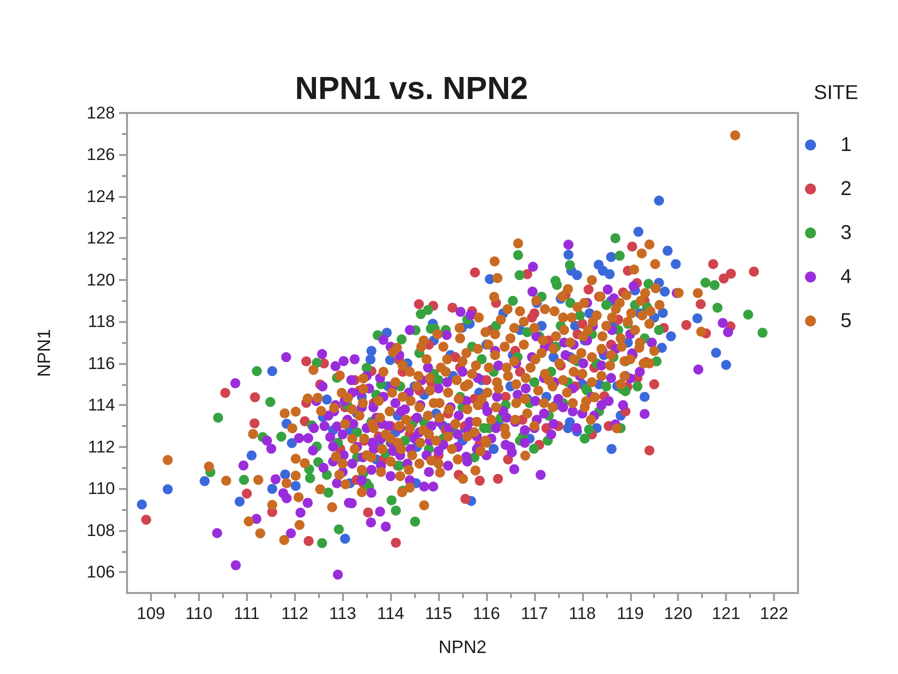 The width and height of the screenshot is (898, 674). I want to click on x-tick-label: 113, so click(342, 613).